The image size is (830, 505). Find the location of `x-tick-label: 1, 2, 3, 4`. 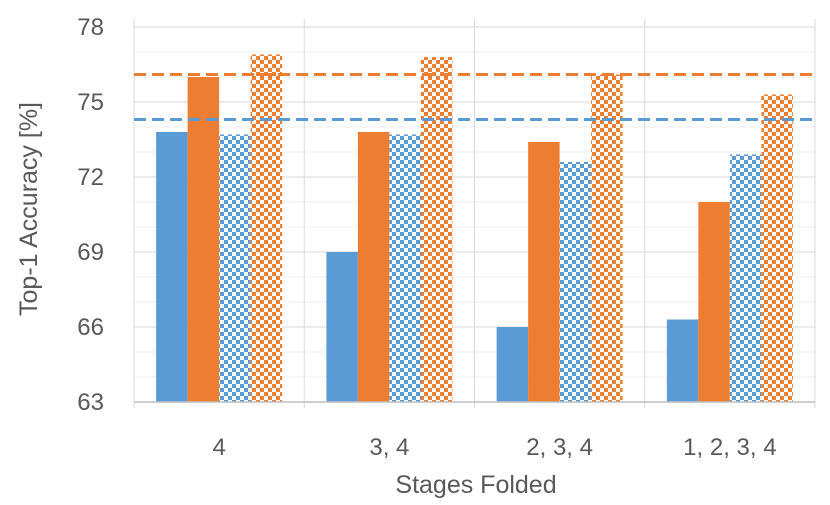

x-tick-label: 1, 2, 3, 4 is located at coordinates (729, 447).